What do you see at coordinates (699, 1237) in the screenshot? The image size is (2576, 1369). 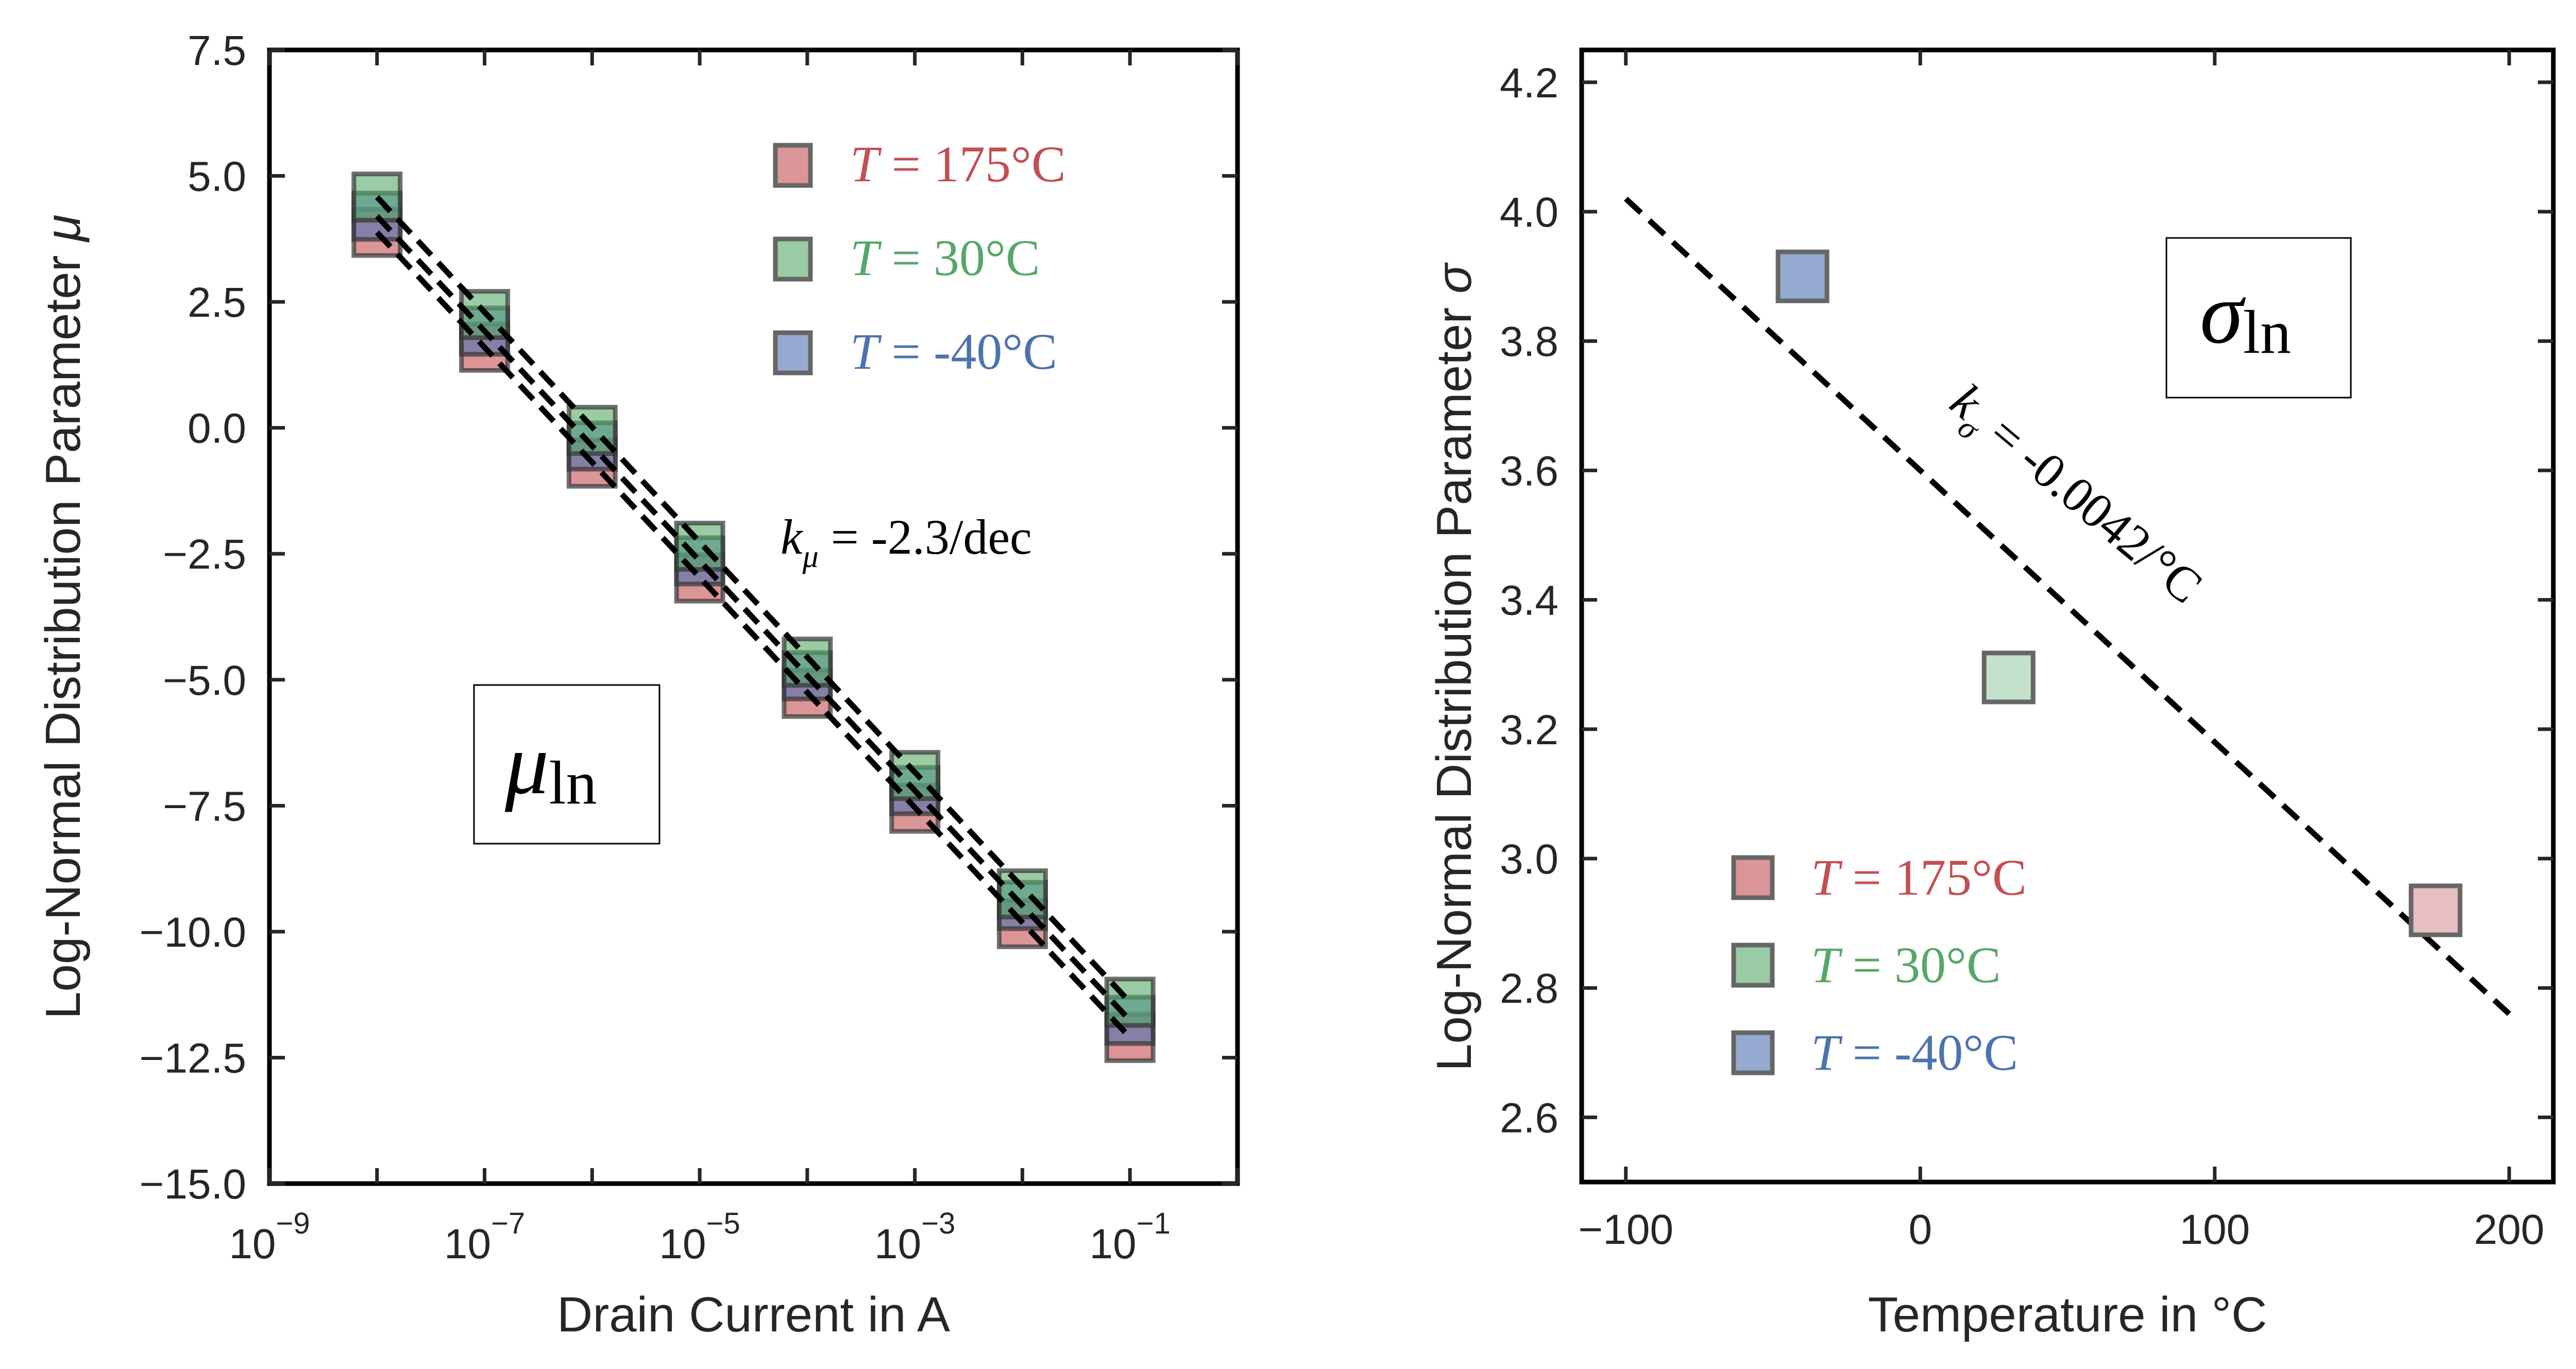 I see `x-tick-label: 10⁻⁵` at bounding box center [699, 1237].